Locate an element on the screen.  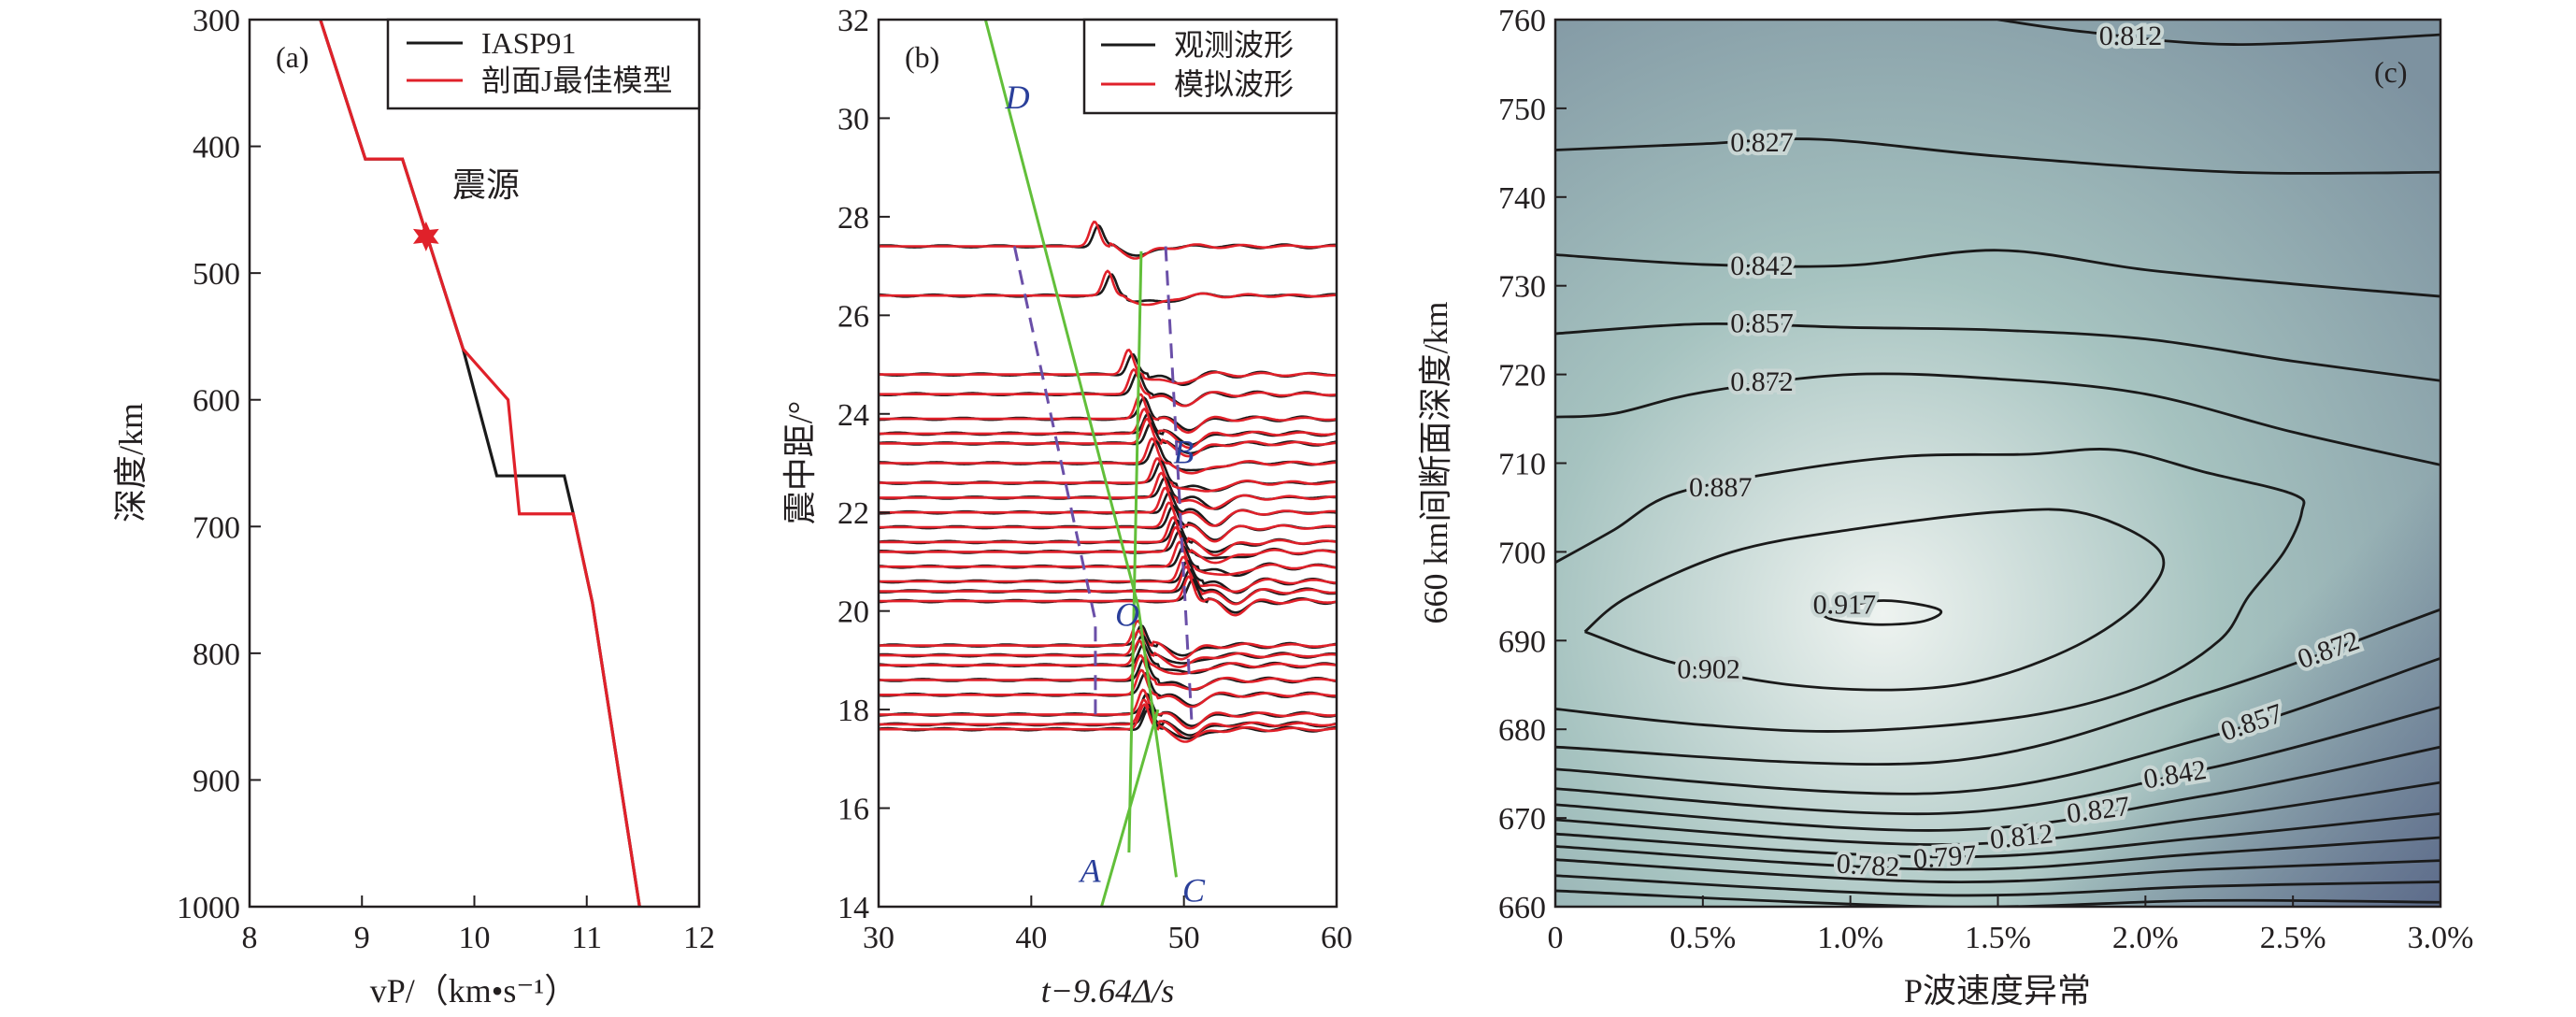
panel-a-label: (a) is located at coordinates (292, 57).